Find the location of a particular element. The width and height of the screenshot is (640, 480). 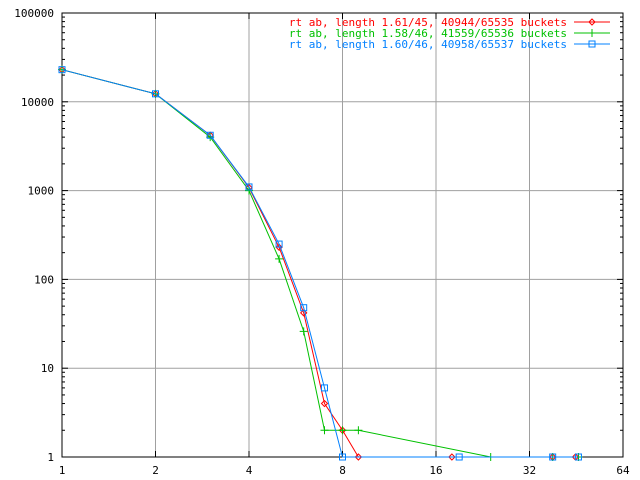

x-tick-label: 32 is located at coordinates (529, 470).